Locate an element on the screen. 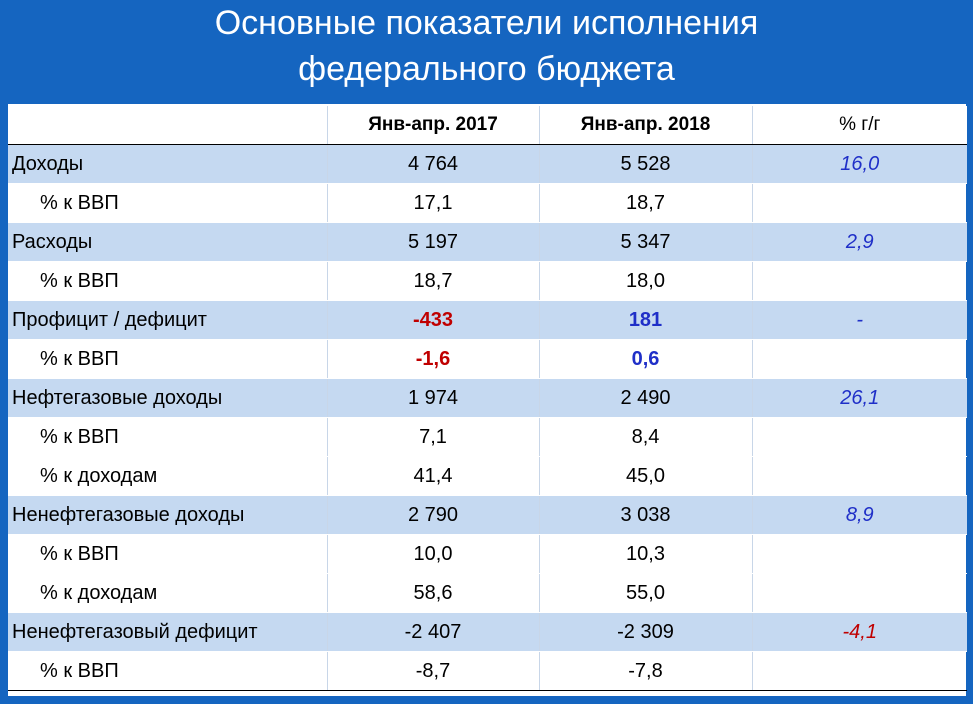 This screenshot has width=973, height=704. title-line-1: Основные показатели исполнения is located at coordinates (486, 23).